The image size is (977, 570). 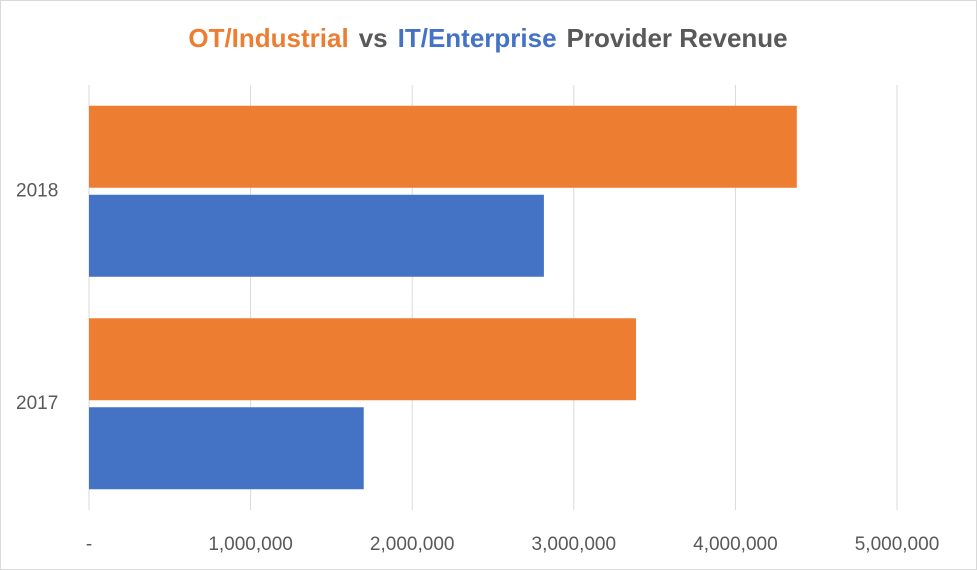 I want to click on x-tick-label: 2,000,000, so click(x=412, y=544).